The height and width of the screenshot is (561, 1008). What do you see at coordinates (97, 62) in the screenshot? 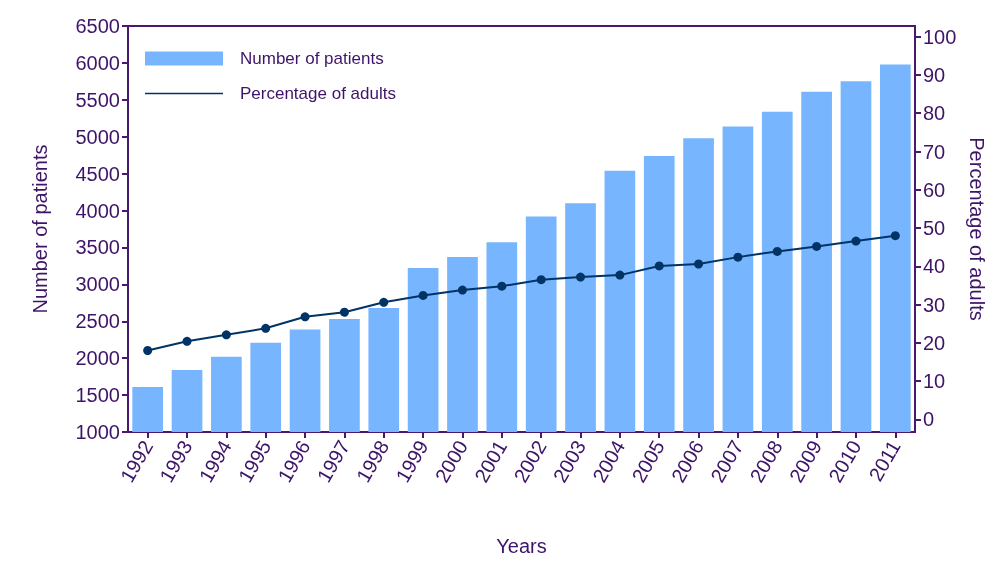
I see `y-tick-label: 6000` at bounding box center [97, 62].